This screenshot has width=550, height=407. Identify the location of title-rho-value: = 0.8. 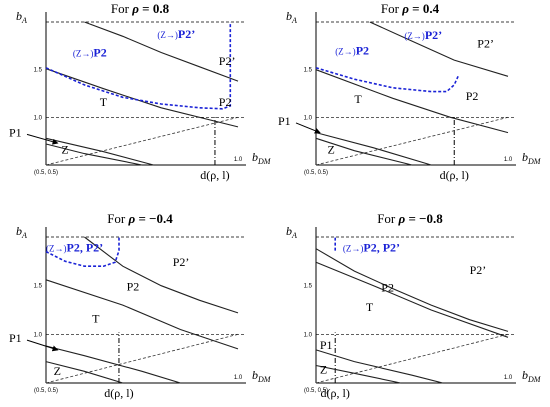
(154, 8).